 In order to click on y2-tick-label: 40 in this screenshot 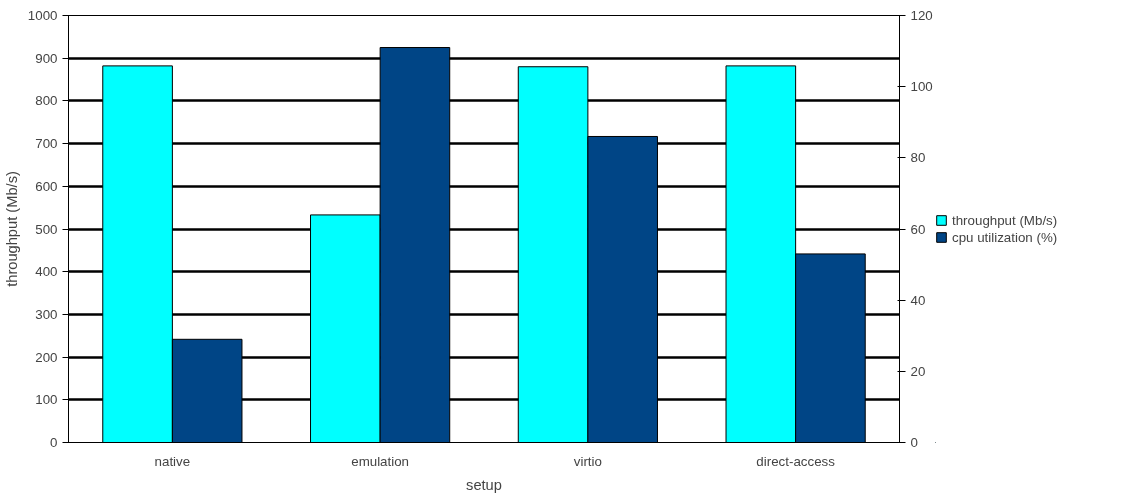, I will do `click(918, 300)`.